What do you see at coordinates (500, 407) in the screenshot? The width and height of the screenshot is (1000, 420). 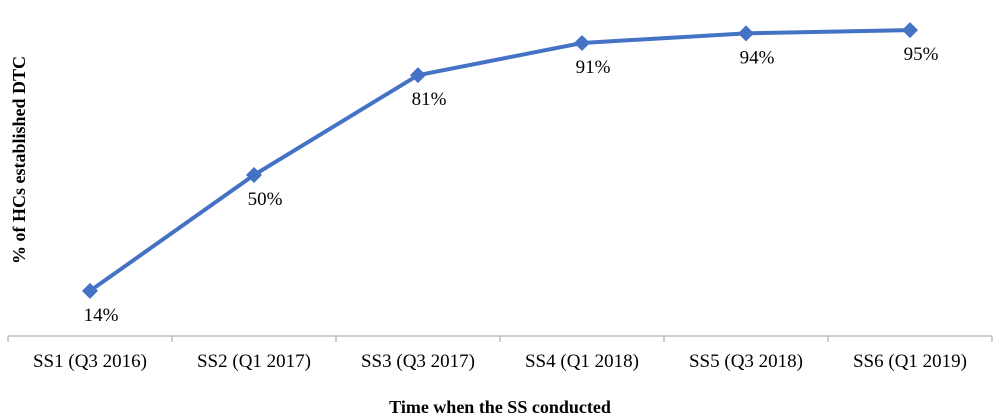 I see `x-axis-title: Time when the SS conducted` at bounding box center [500, 407].